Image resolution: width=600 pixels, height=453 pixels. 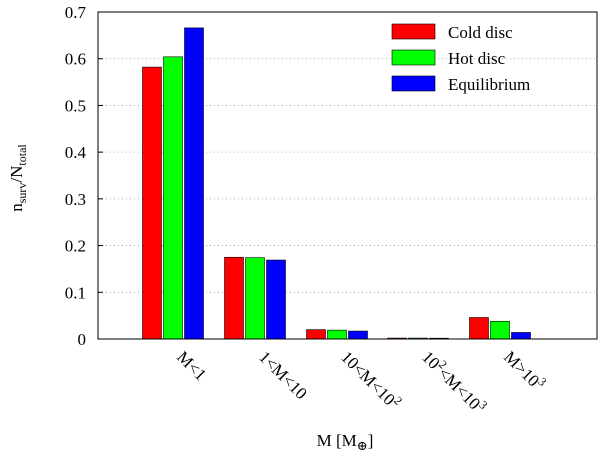 What do you see at coordinates (76, 152) in the screenshot?
I see `y-tick-label: 0.4` at bounding box center [76, 152].